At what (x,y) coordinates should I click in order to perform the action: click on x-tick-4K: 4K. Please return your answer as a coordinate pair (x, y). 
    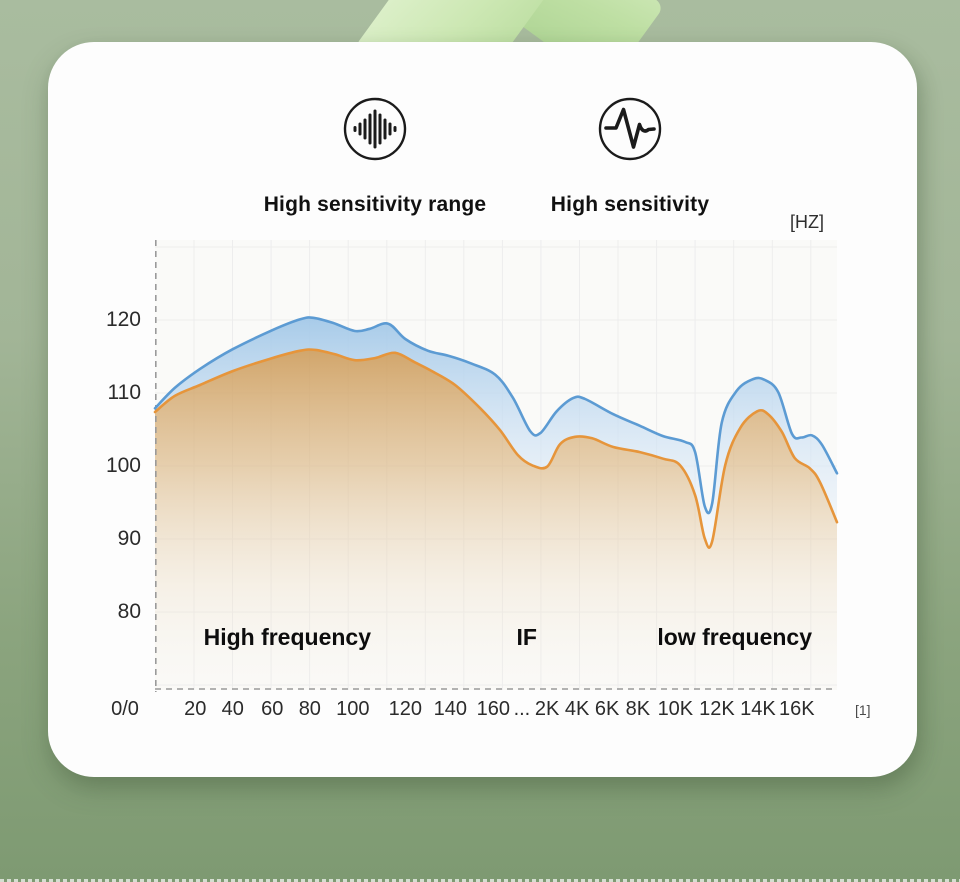
    Looking at the image, I should click on (577, 709).